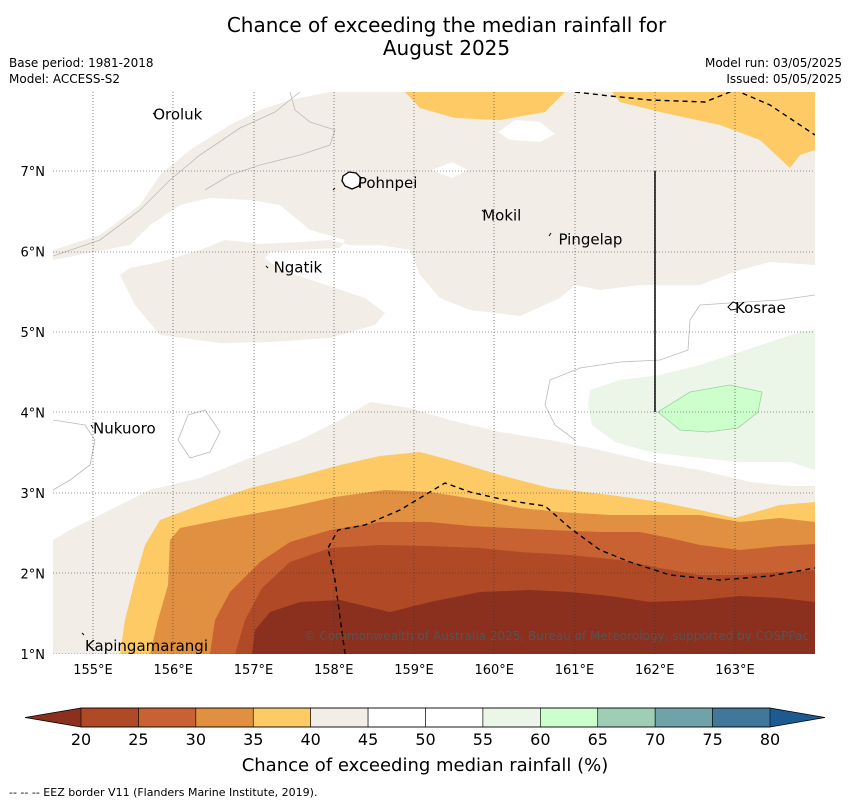 The width and height of the screenshot is (850, 804). I want to click on pingelap-dot, so click(550, 234).